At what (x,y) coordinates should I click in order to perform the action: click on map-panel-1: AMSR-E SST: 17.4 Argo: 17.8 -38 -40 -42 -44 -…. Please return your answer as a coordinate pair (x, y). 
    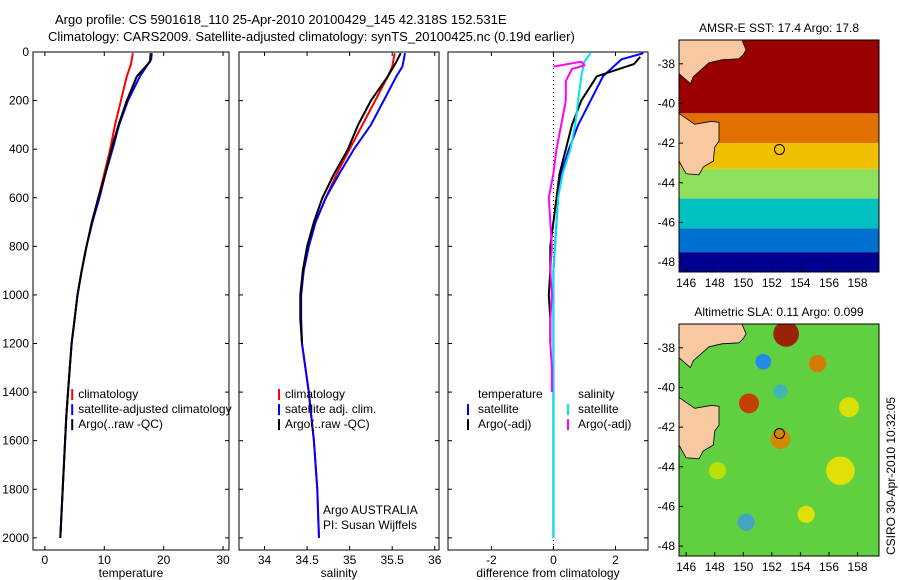
    Looking at the image, I should click on (769, 155).